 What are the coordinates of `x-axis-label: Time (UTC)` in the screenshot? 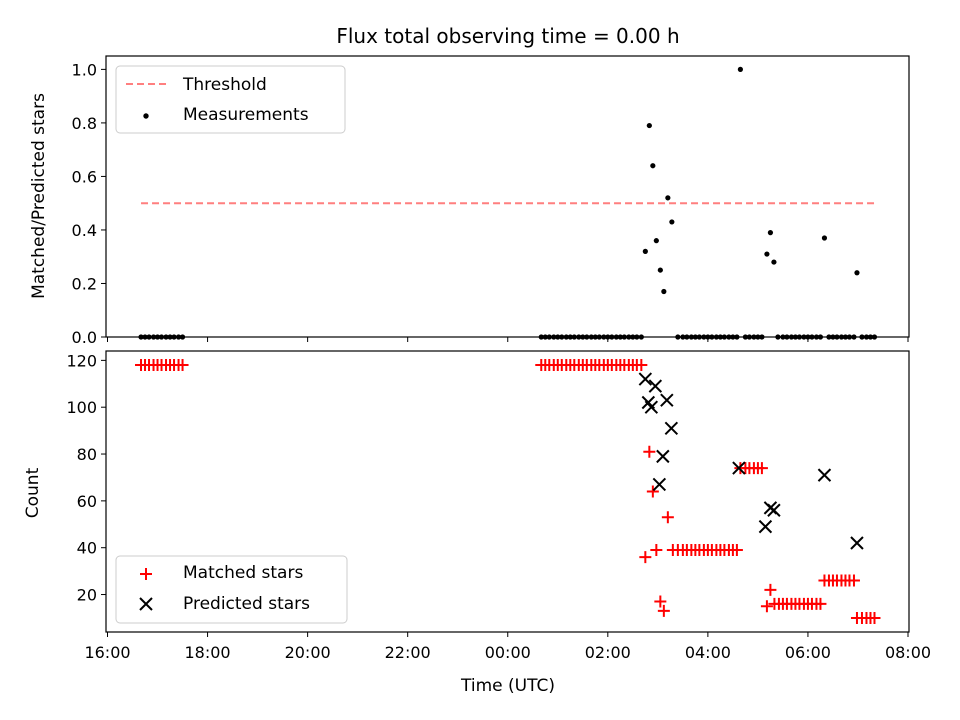 It's located at (507, 686).